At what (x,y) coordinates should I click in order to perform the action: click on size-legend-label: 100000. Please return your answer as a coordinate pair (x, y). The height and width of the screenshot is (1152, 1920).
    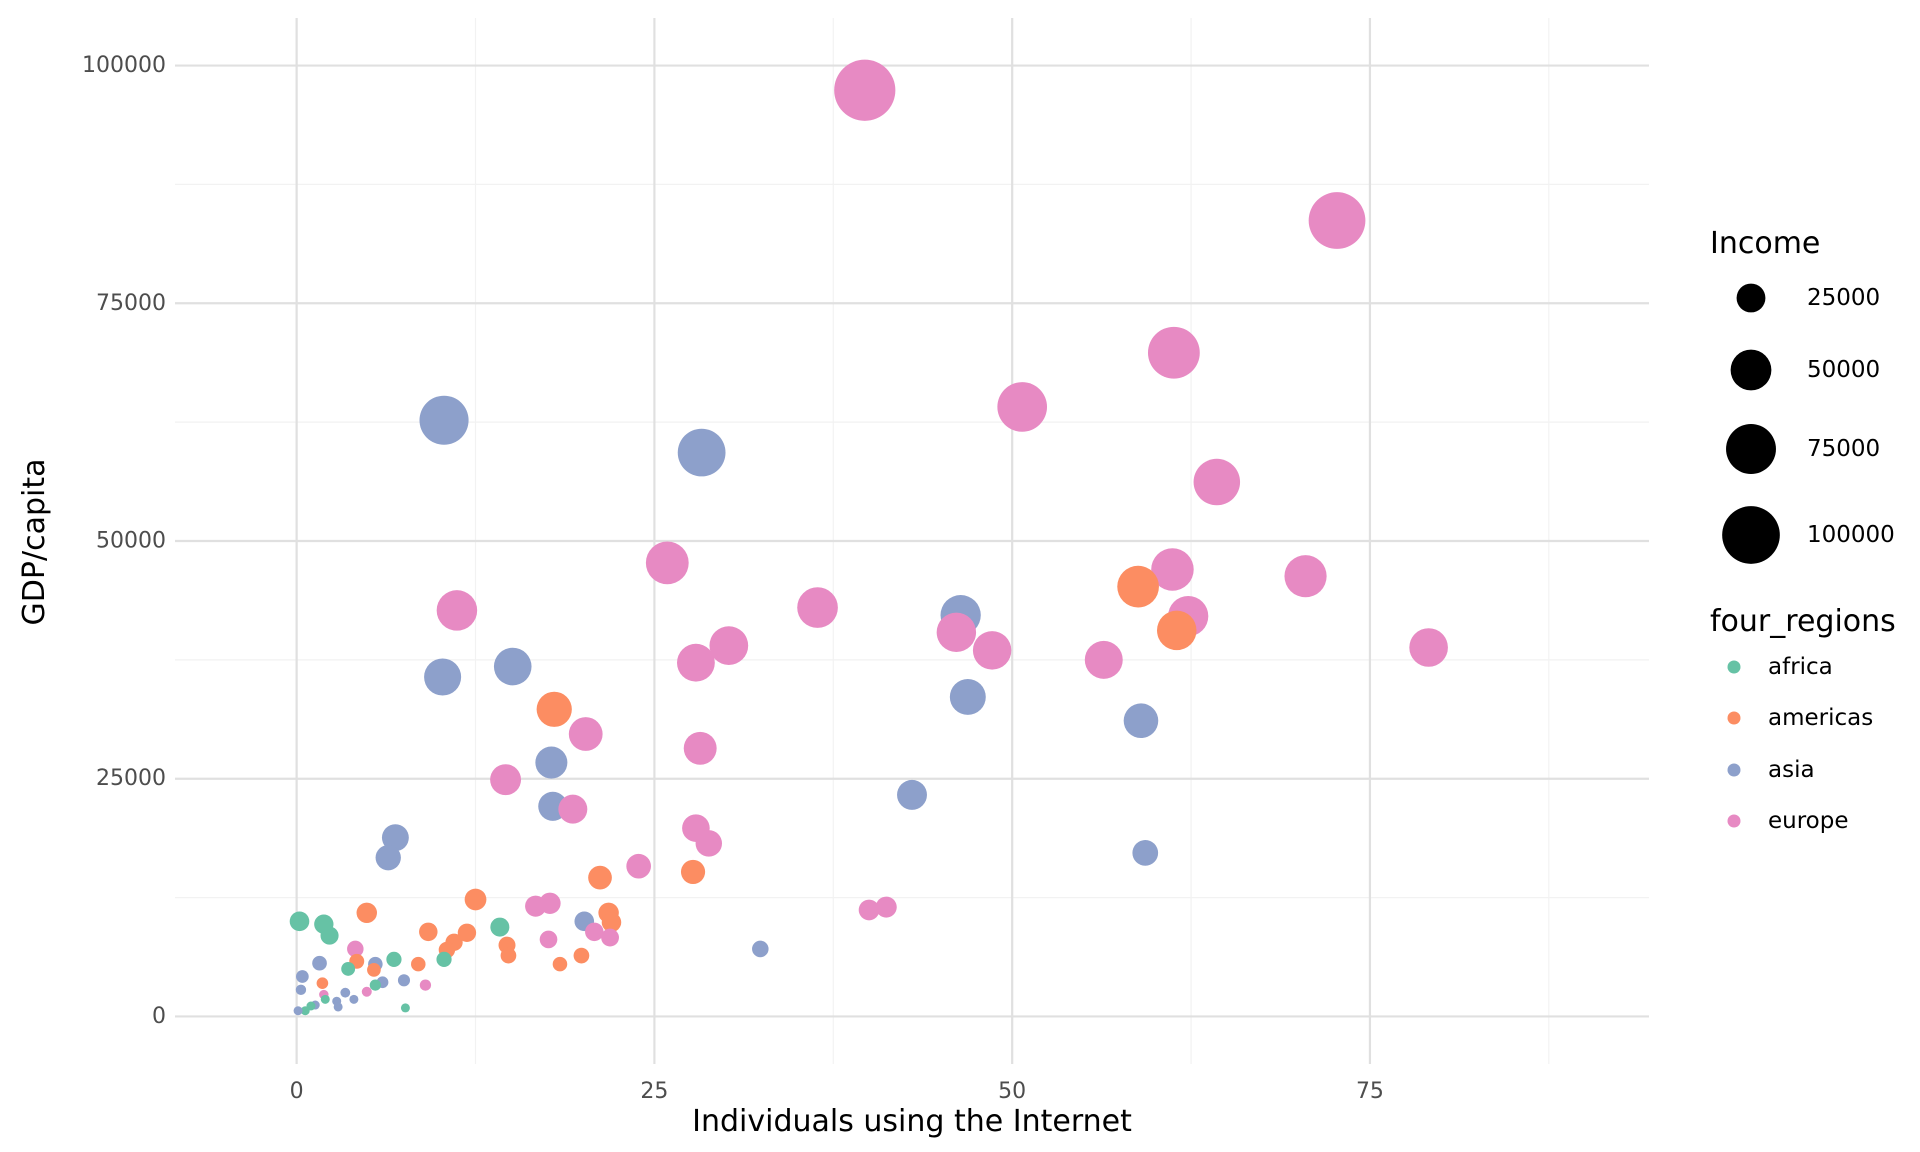
    Looking at the image, I should click on (1851, 535).